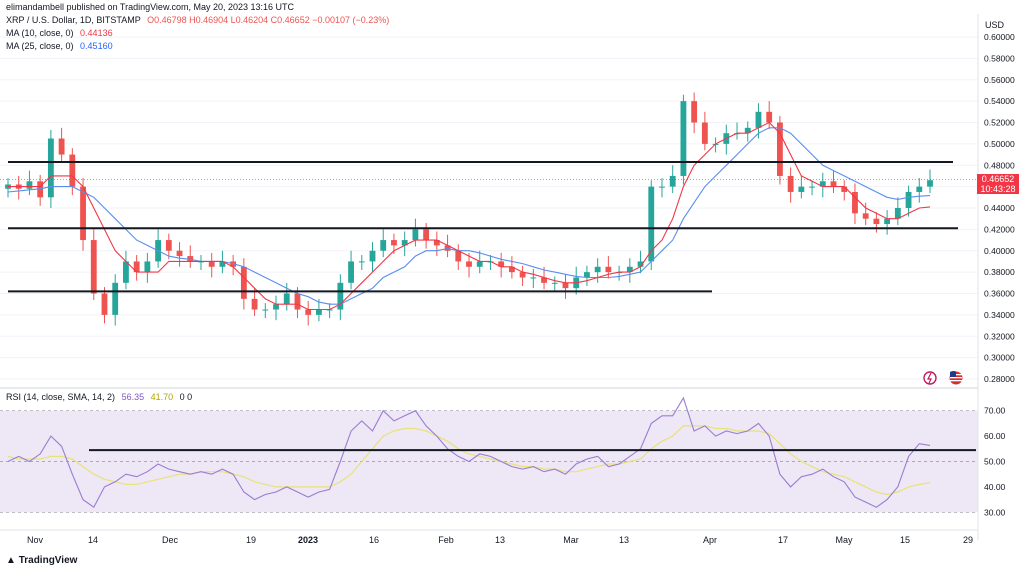  Describe the element at coordinates (930, 378) in the screenshot. I see `flash-icon` at that location.